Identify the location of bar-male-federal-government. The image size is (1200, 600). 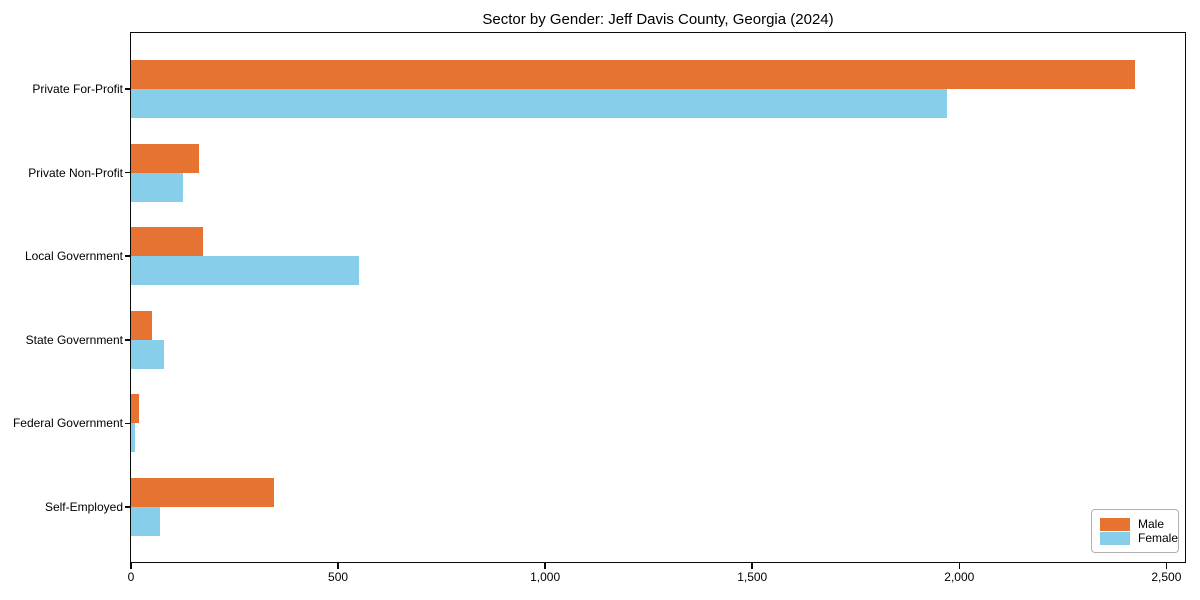
(135, 409).